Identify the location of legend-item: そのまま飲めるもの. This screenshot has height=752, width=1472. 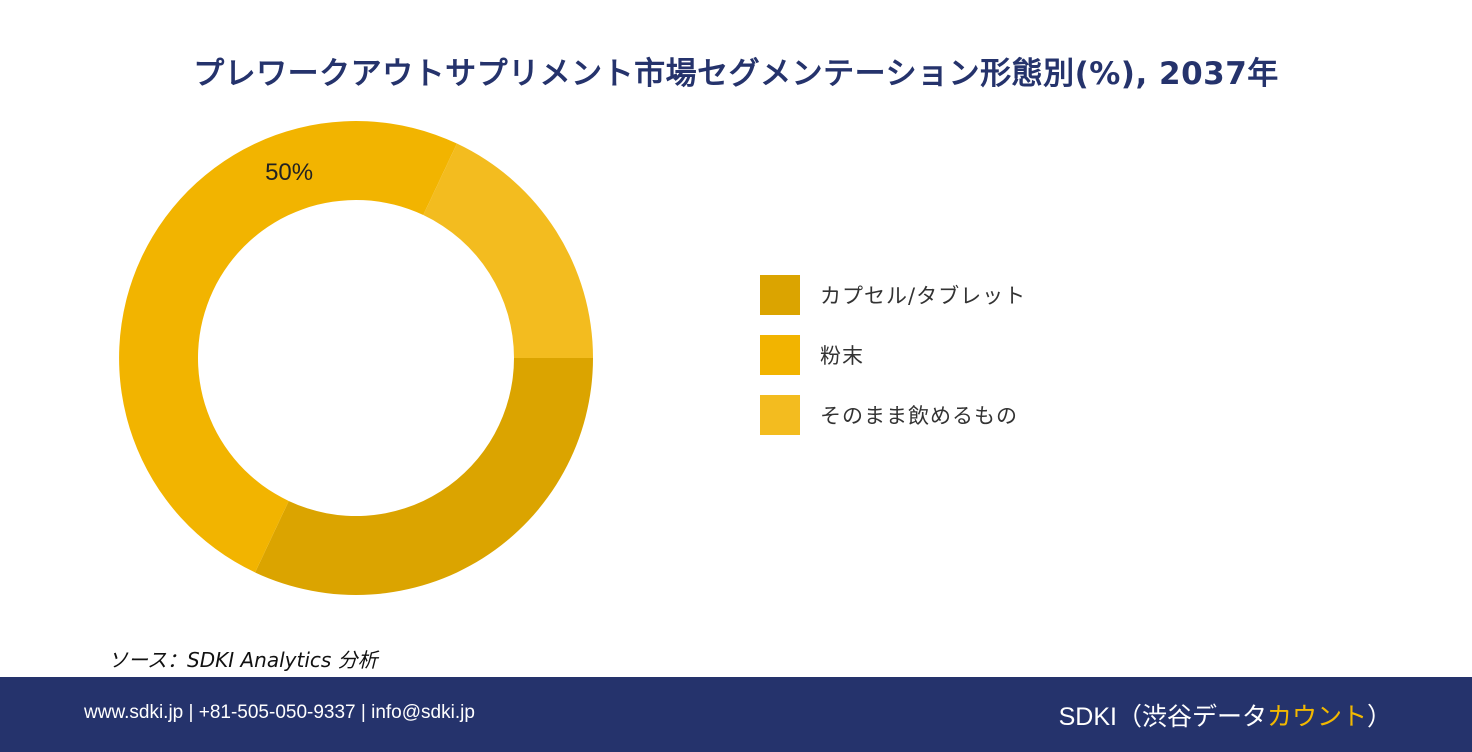
(893, 415).